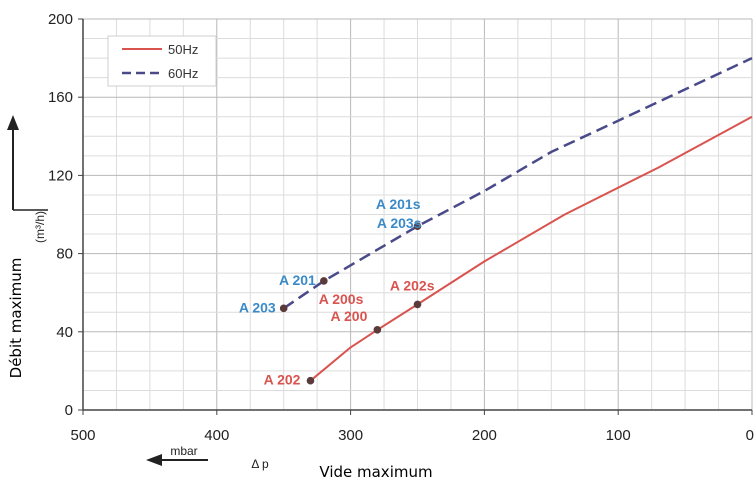 The height and width of the screenshot is (485, 756). What do you see at coordinates (64, 332) in the screenshot?
I see `y-tick-label: 40` at bounding box center [64, 332].